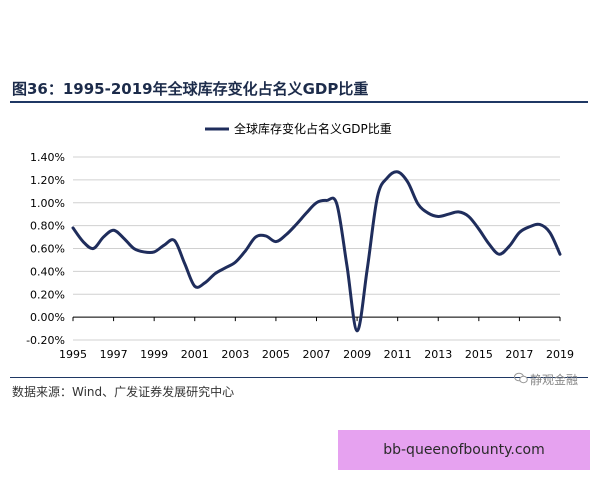  Describe the element at coordinates (73, 354) in the screenshot. I see `x-tick-label: 1995` at that location.